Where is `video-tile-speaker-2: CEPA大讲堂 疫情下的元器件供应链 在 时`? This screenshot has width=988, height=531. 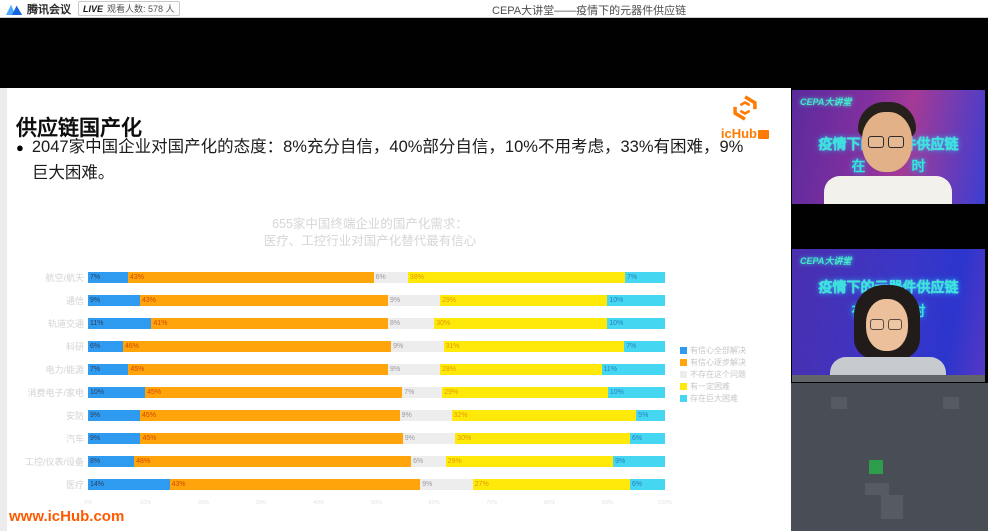
video-tile-speaker-2: CEPA大讲堂 疫情下的元器件供应链 在 时 is located at coordinates (888, 315).